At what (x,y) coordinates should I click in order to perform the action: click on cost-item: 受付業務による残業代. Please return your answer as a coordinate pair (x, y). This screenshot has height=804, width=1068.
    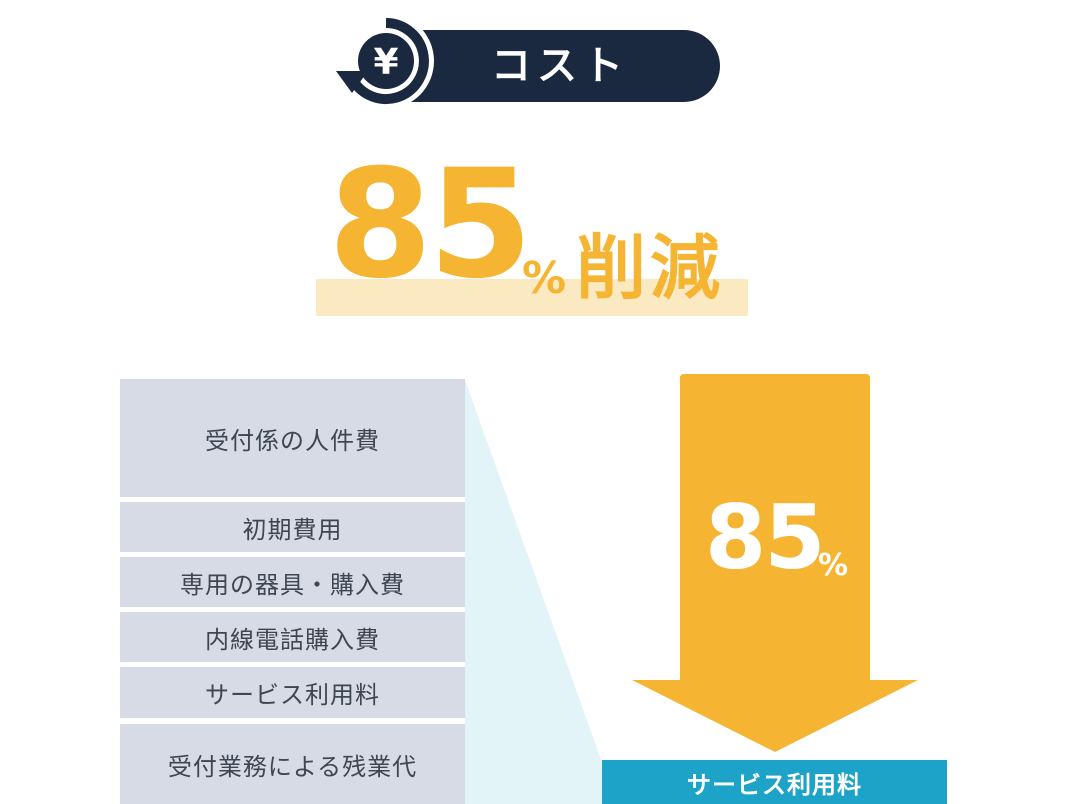
    Looking at the image, I should click on (292, 764).